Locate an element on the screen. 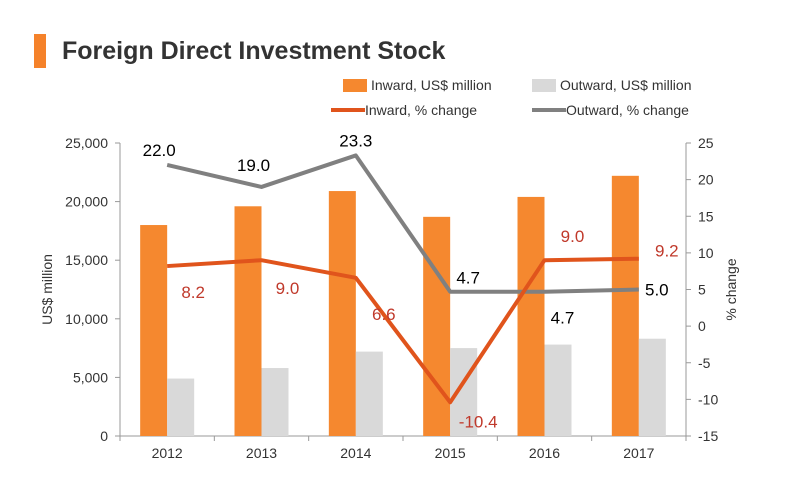  chart-title: Foreign Direct Investment Stock is located at coordinates (254, 51).